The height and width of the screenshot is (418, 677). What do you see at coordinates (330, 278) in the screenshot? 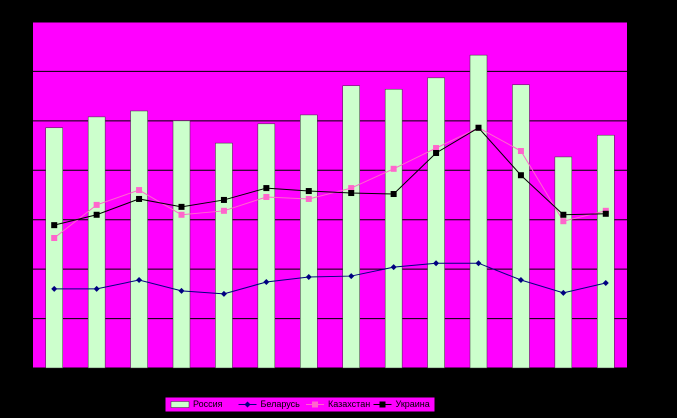
I see `line` at bounding box center [330, 278].